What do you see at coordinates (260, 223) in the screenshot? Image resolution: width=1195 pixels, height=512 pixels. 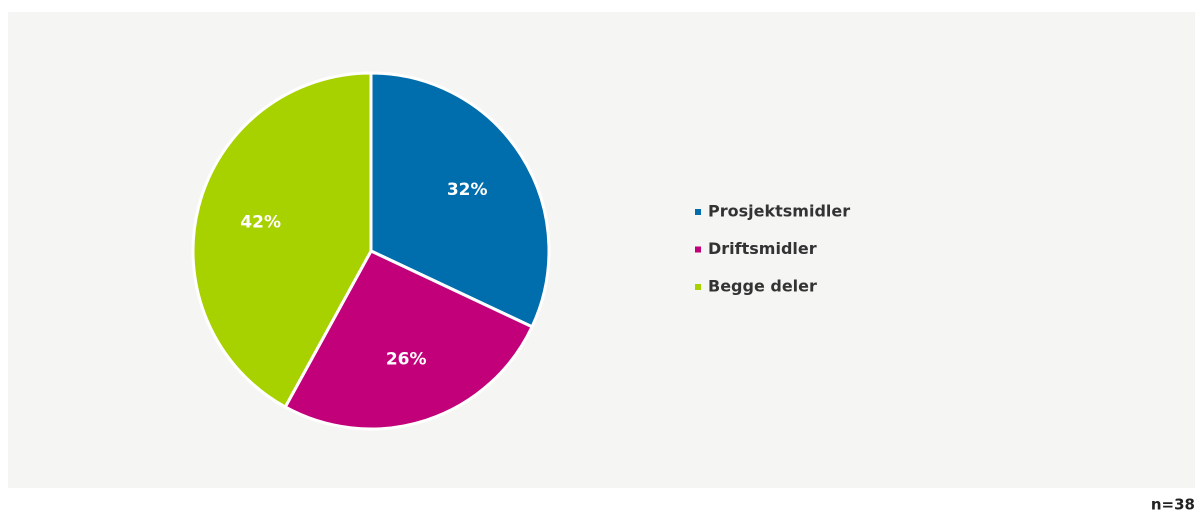 I see `data-label: 42%` at bounding box center [260, 223].